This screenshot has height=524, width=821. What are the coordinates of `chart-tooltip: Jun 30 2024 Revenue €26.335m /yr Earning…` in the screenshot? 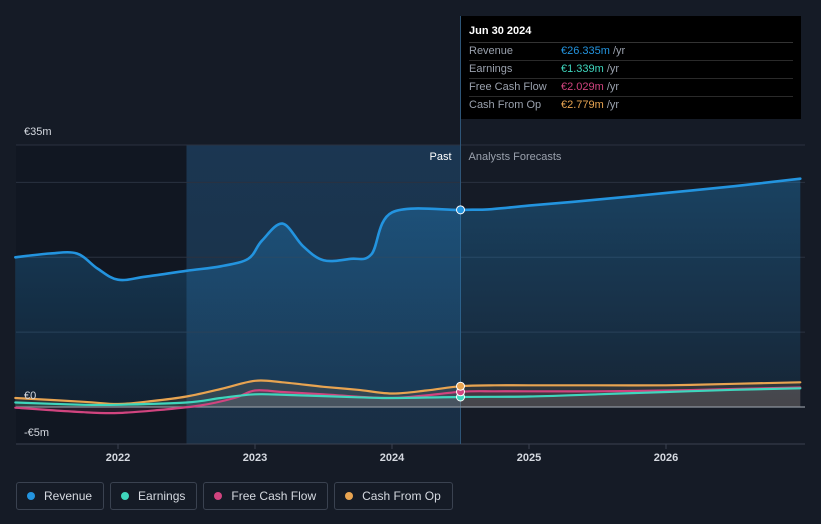 It's located at (631, 67).